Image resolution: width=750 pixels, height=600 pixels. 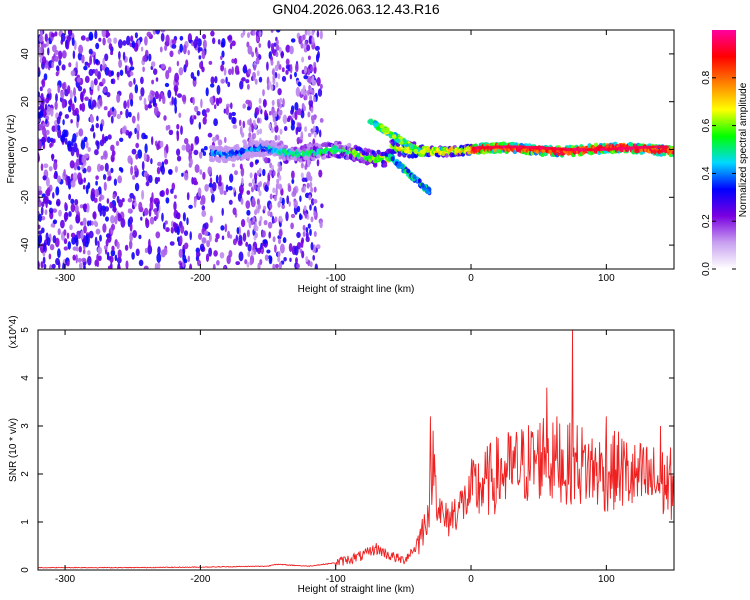 I want to click on colorbar-tick-label: 0.0, so click(x=706, y=269).